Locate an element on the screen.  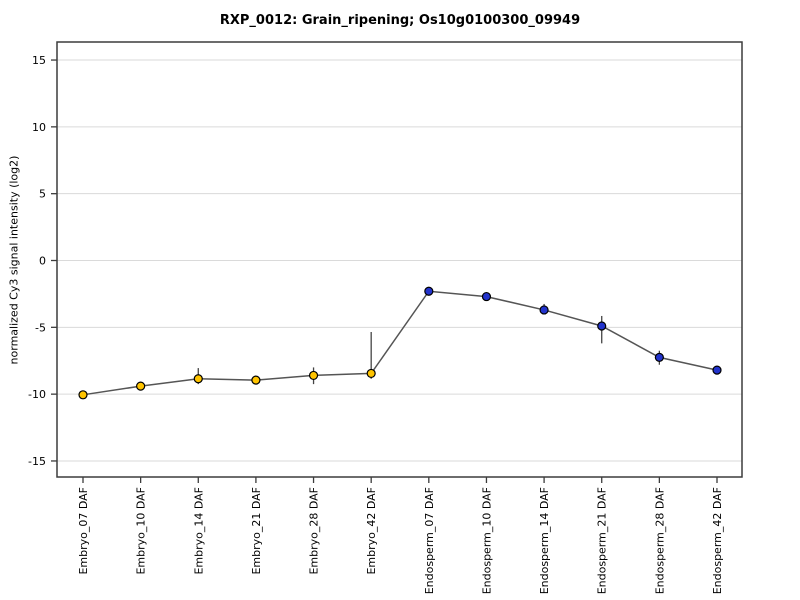
y-tick-label: 5 is located at coordinates (42, 194).